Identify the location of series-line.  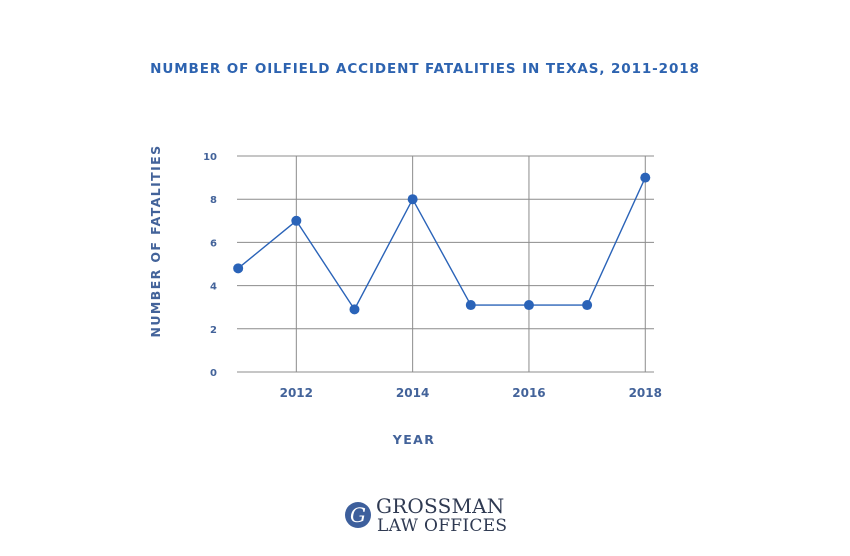
(441, 244).